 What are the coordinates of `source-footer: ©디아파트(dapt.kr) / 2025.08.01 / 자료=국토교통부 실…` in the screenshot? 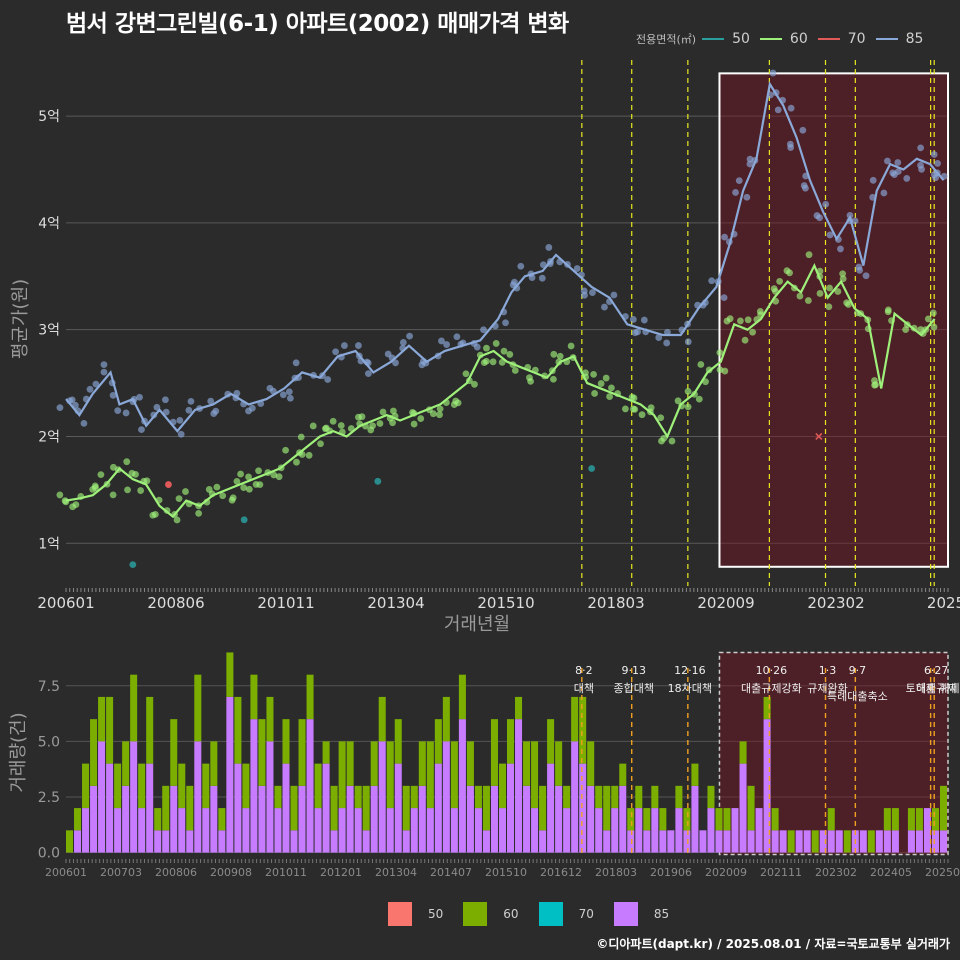 It's located at (773, 944).